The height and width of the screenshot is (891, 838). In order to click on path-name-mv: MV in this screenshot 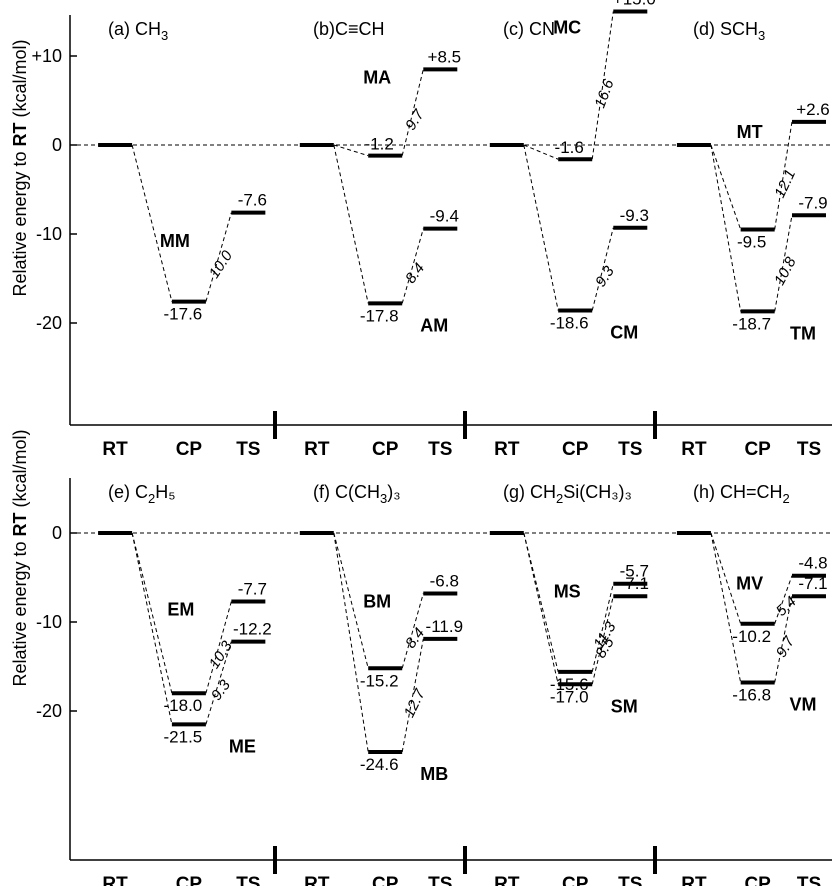, I will do `click(749, 584)`.